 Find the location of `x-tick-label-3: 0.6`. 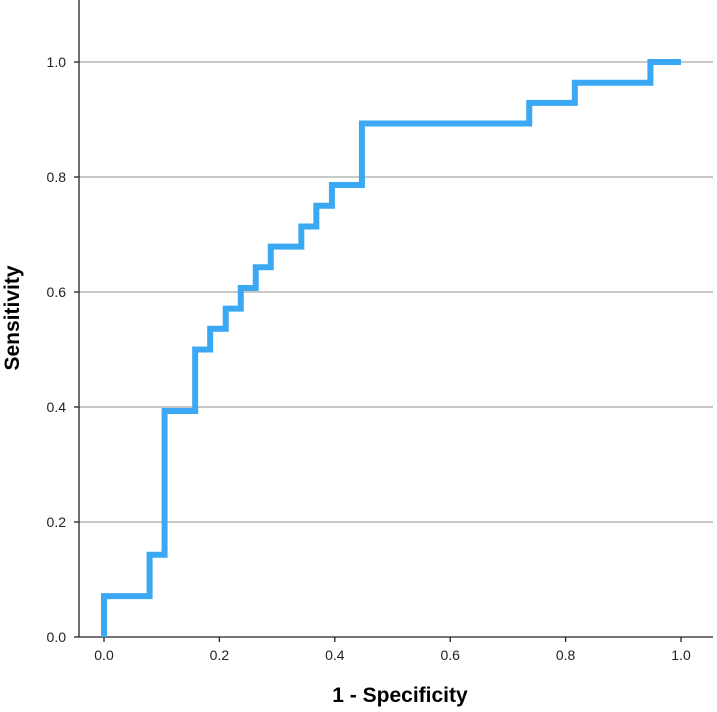

x-tick-label-3: 0.6 is located at coordinates (450, 655).